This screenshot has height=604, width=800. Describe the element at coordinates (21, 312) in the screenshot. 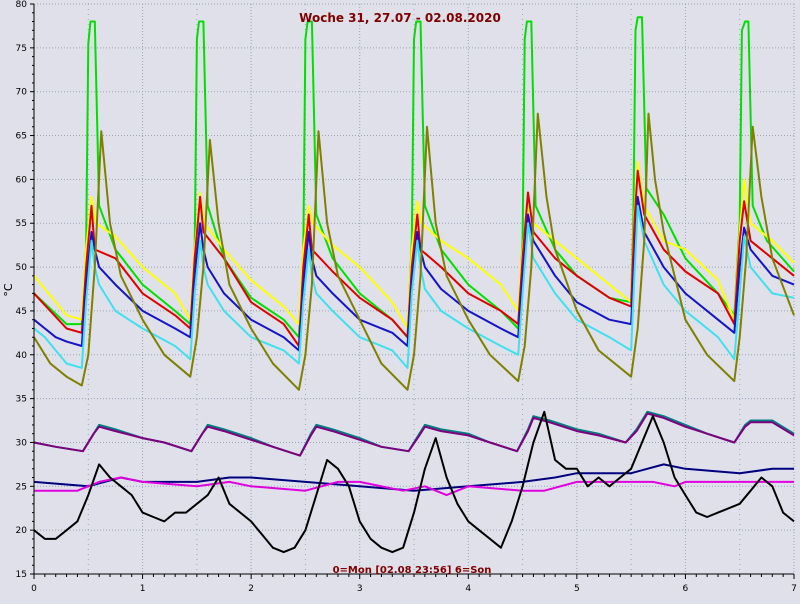

I see `y-tick-label: 45` at that location.